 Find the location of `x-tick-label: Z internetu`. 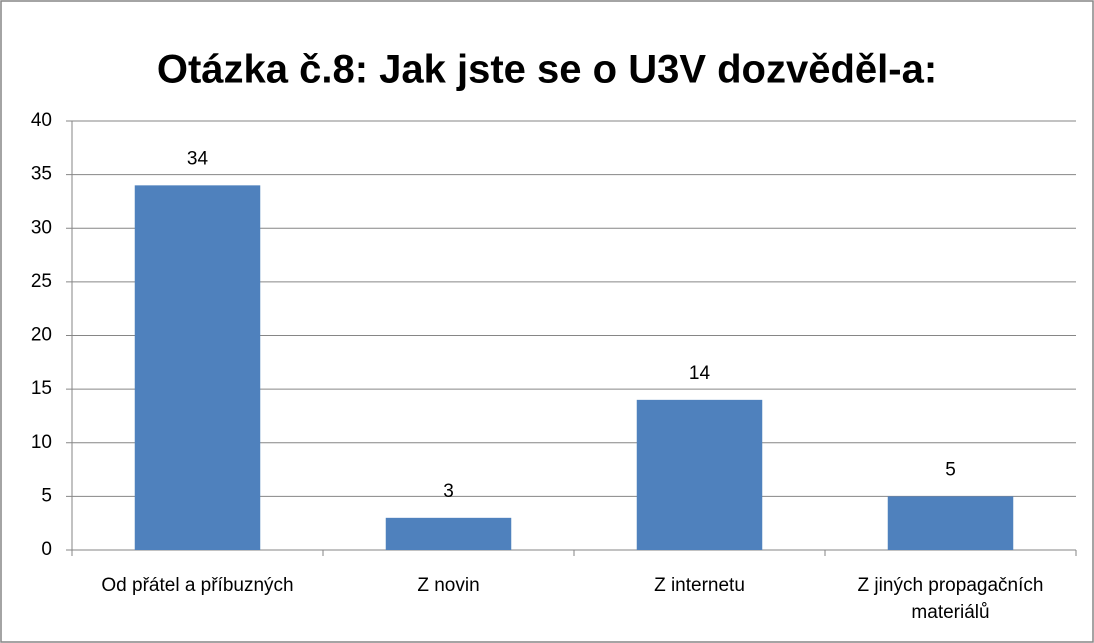

x-tick-label: Z internetu is located at coordinates (699, 585).